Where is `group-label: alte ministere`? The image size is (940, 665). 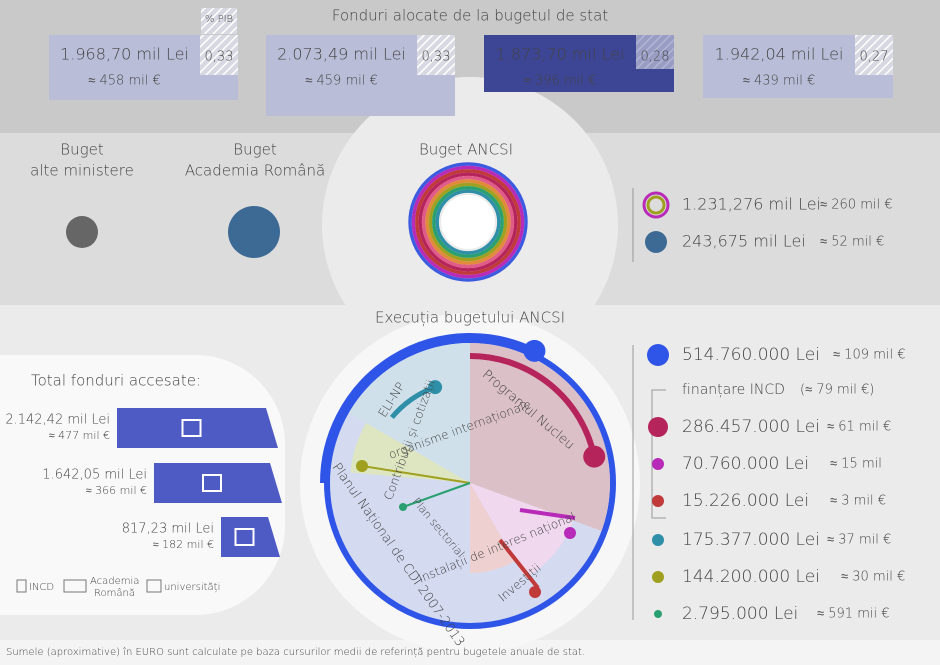
group-label: alte ministere is located at coordinates (82, 171).